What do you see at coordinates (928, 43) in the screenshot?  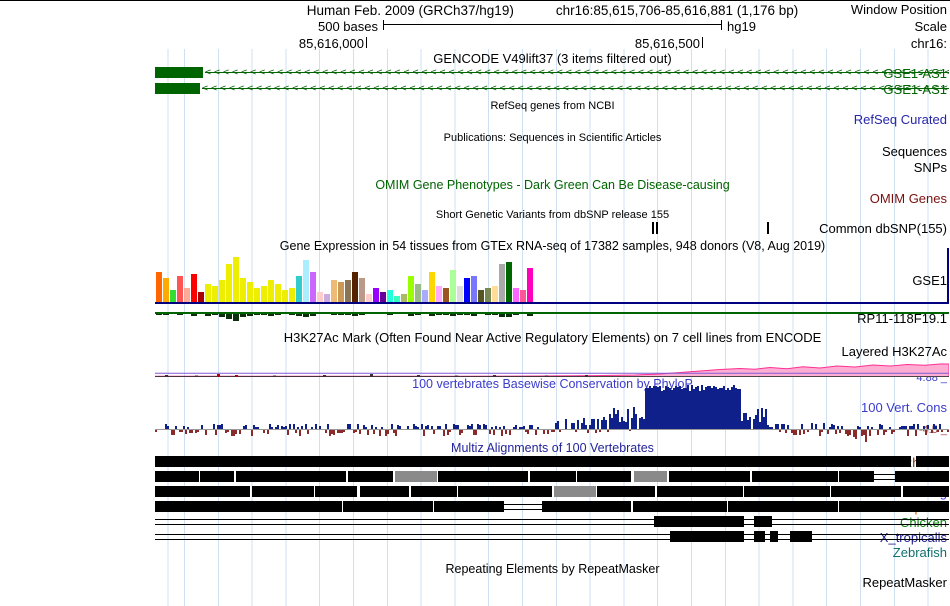 I see `track-label-chrom: chr16:` at bounding box center [928, 43].